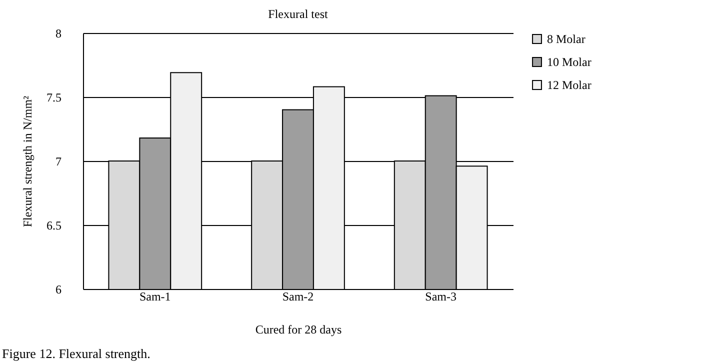  I want to click on legend-label: 8 Molar, so click(566, 39).